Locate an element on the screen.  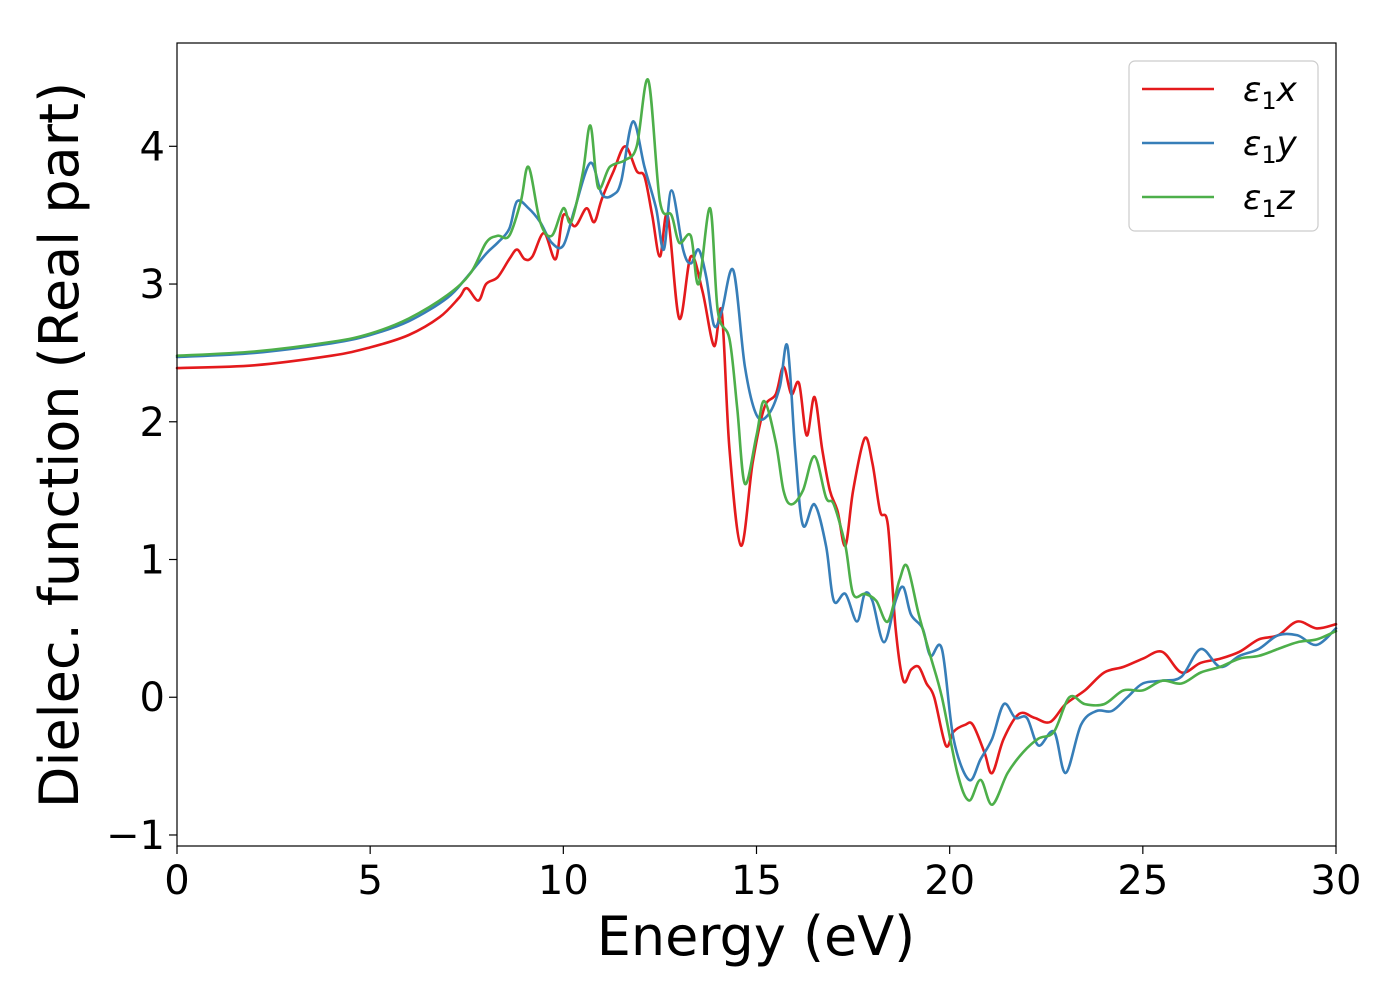
x-tick-label: 5 is located at coordinates (369, 881).